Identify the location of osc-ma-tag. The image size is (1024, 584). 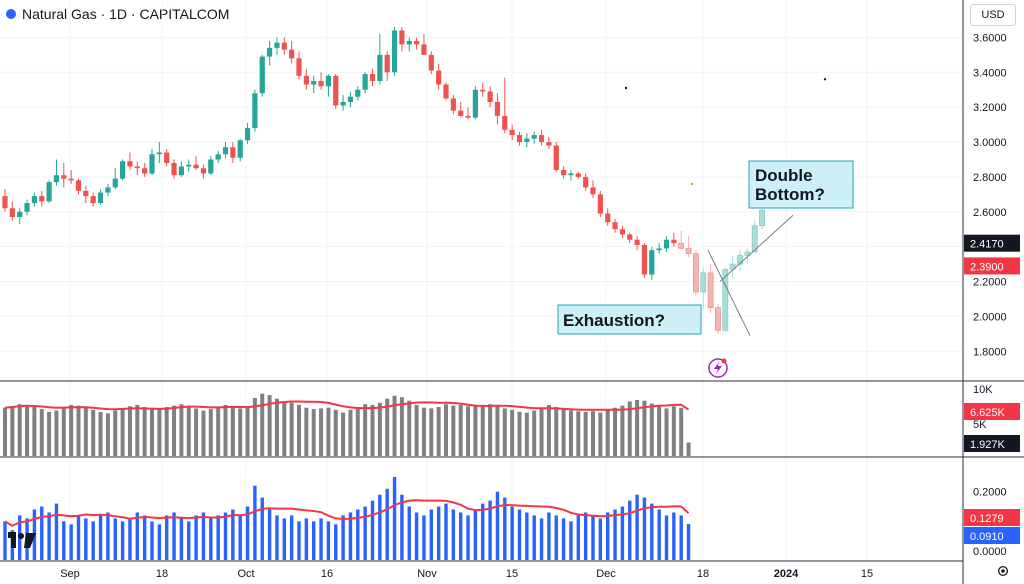
(992, 517).